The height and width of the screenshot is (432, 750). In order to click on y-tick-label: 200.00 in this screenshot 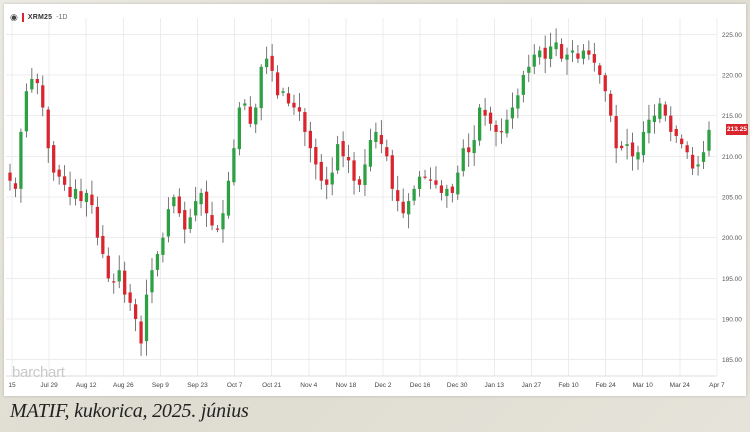, I will do `click(732, 238)`.